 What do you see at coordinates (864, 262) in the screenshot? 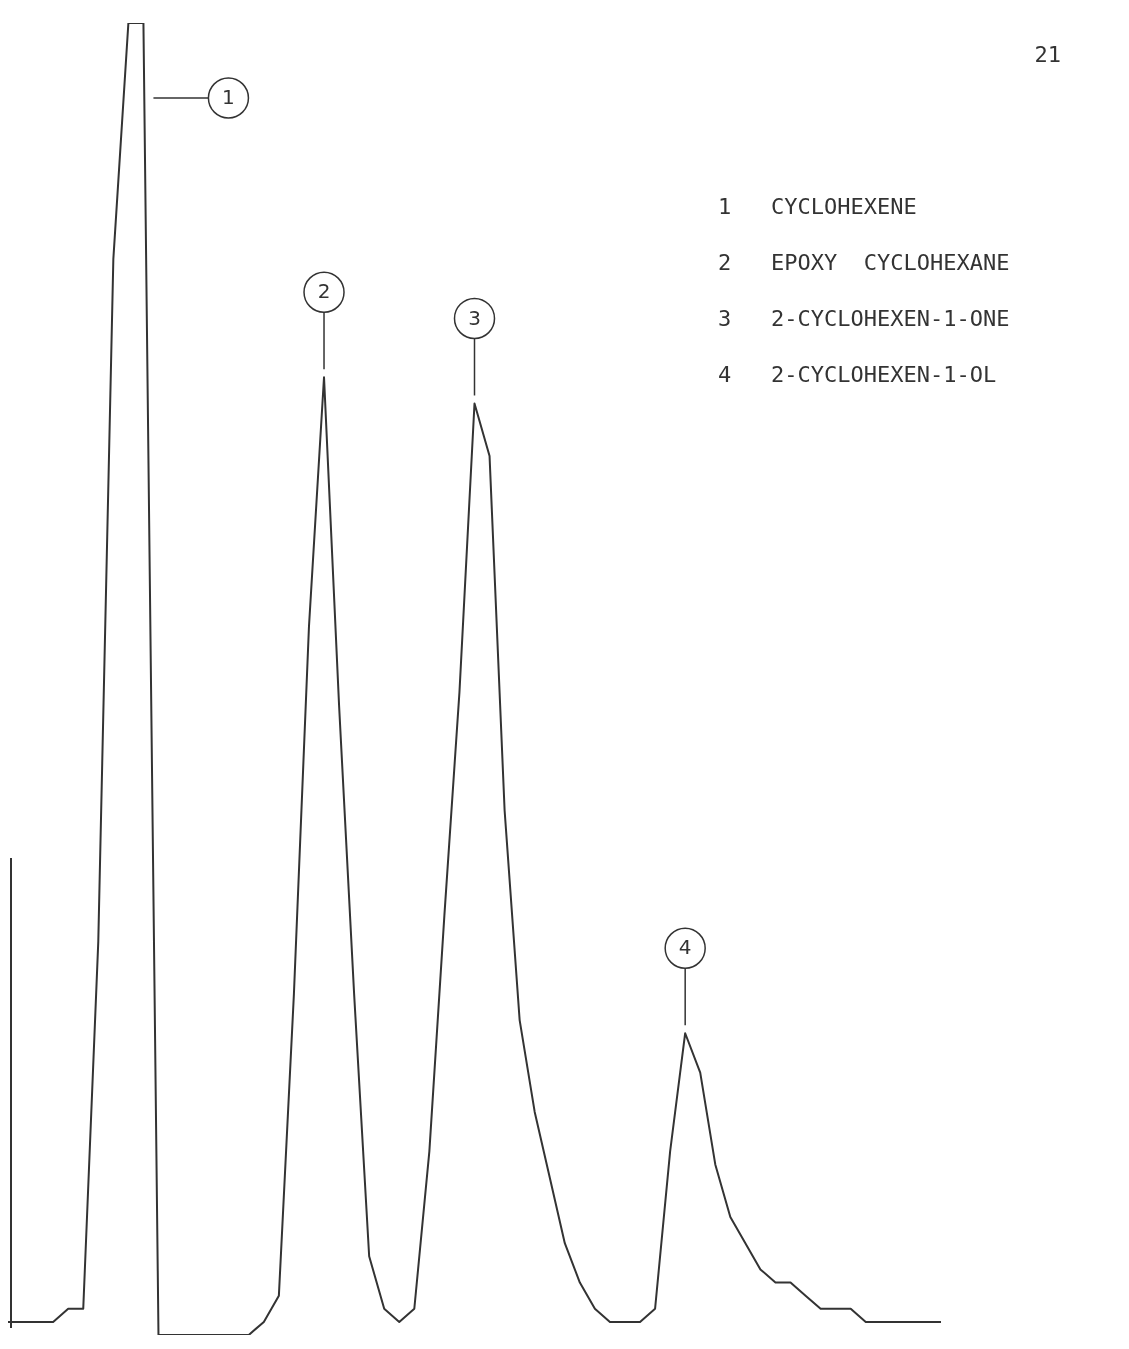
I see `annotation: 2 EPOXY CYCLOHEXANE` at bounding box center [864, 262].